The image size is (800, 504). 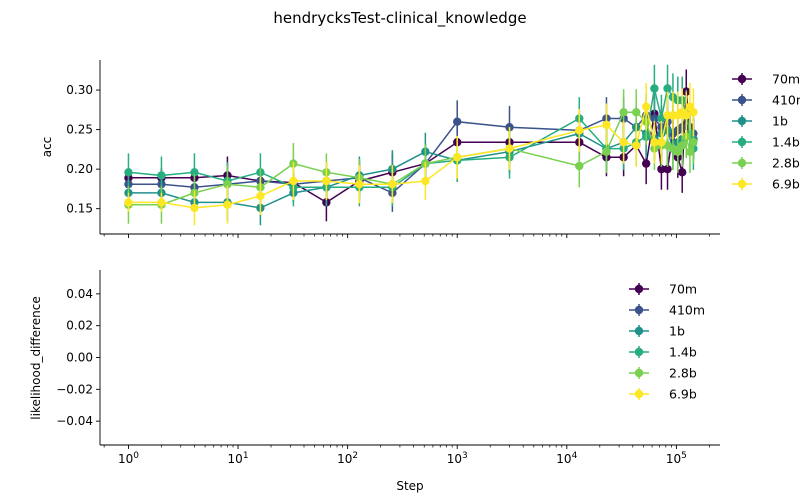 What do you see at coordinates (409, 486) in the screenshot?
I see `x-axis-label: Step` at bounding box center [409, 486].